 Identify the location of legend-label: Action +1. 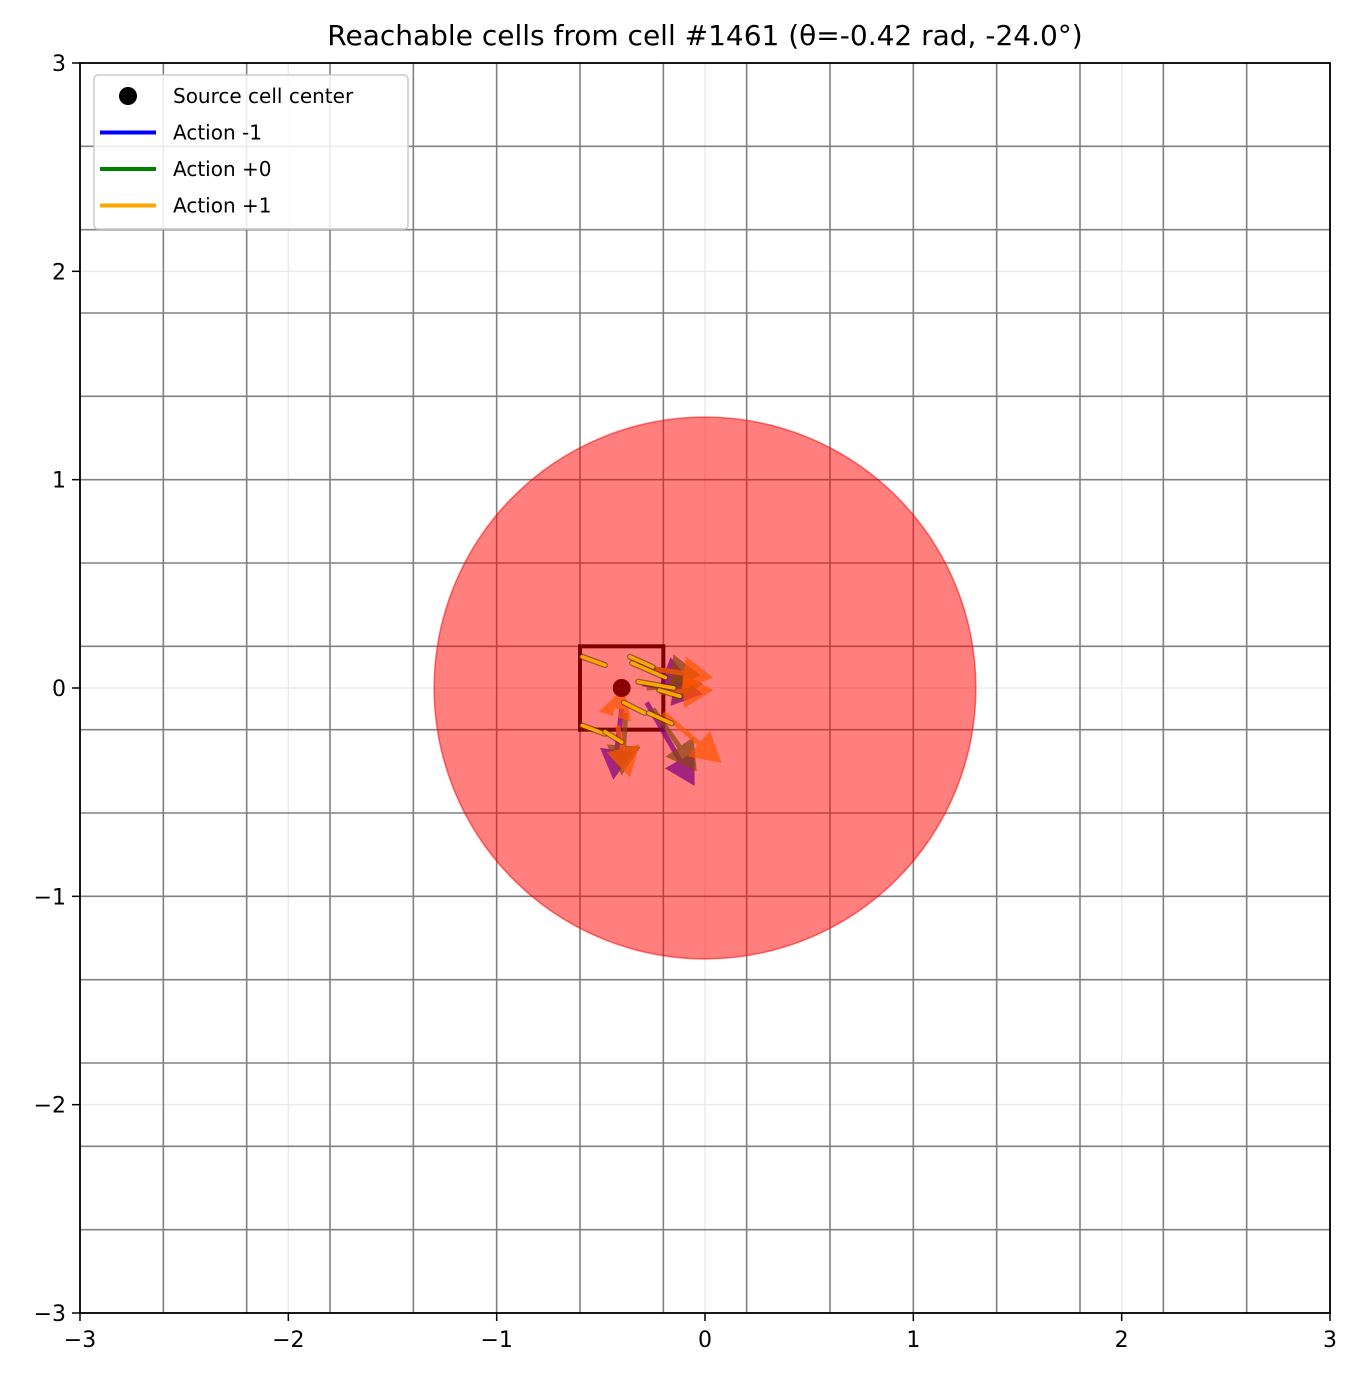
(222, 206).